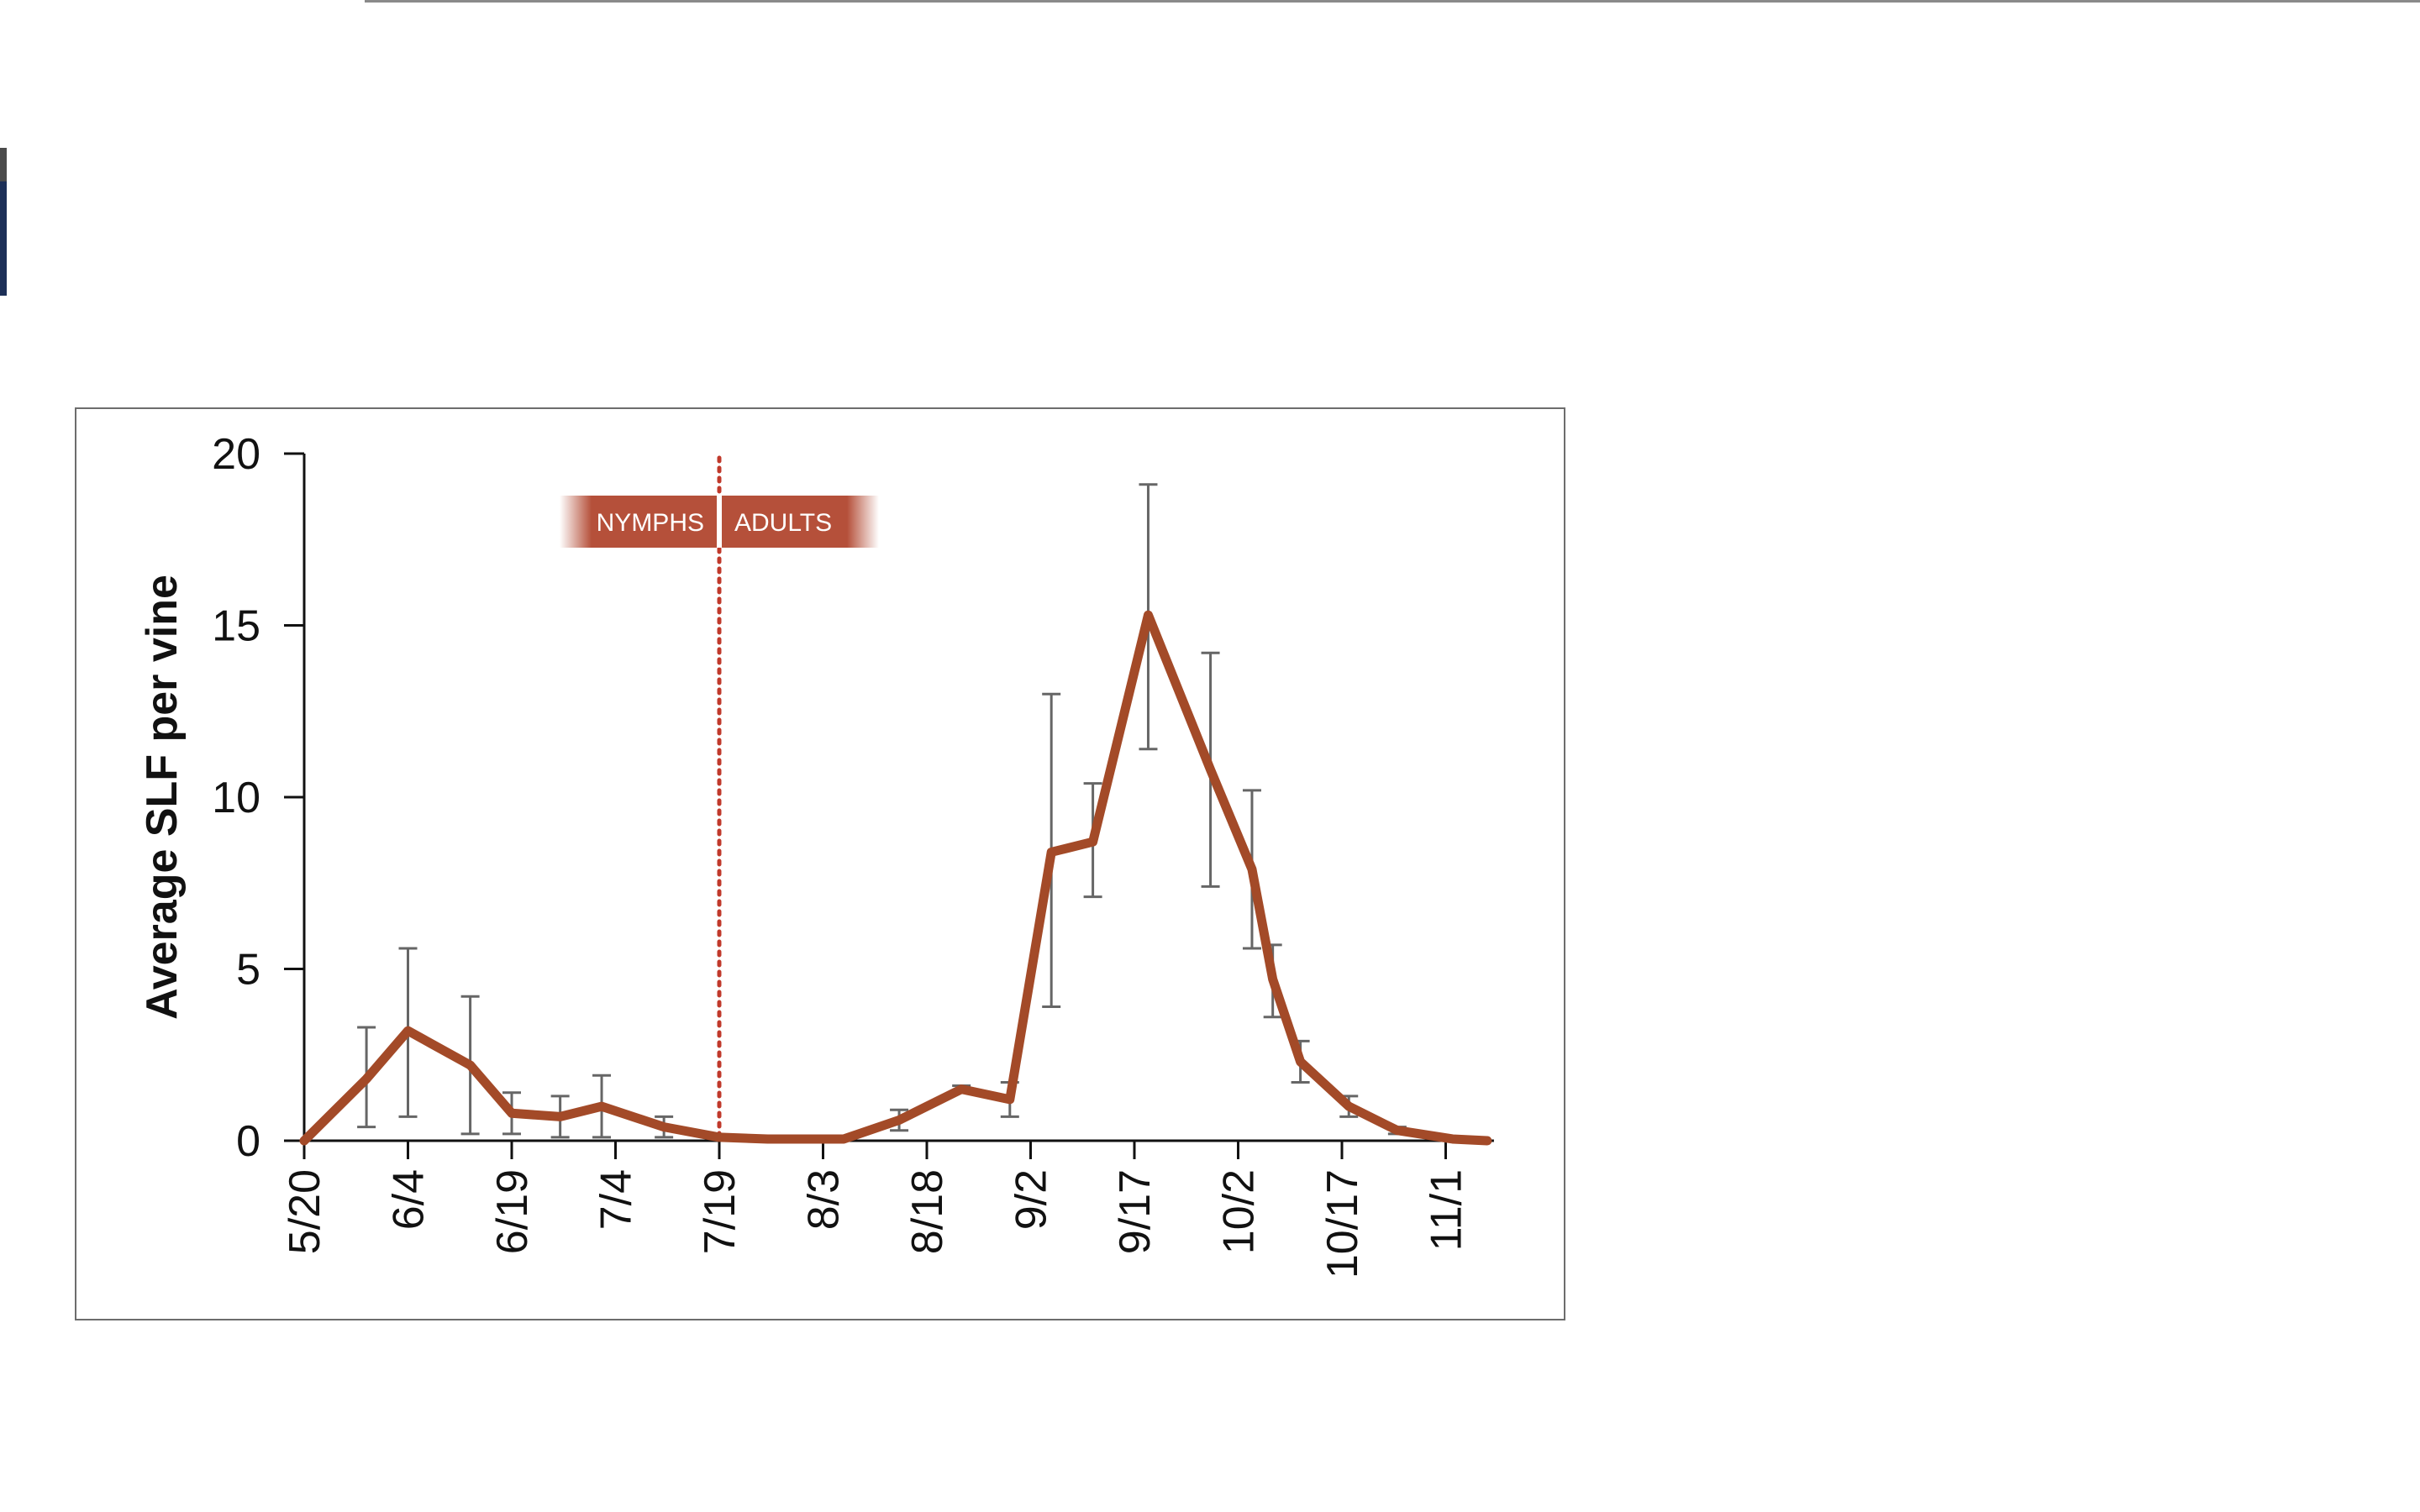  I want to click on x-tick-label: 9/2, so click(1031, 1199).